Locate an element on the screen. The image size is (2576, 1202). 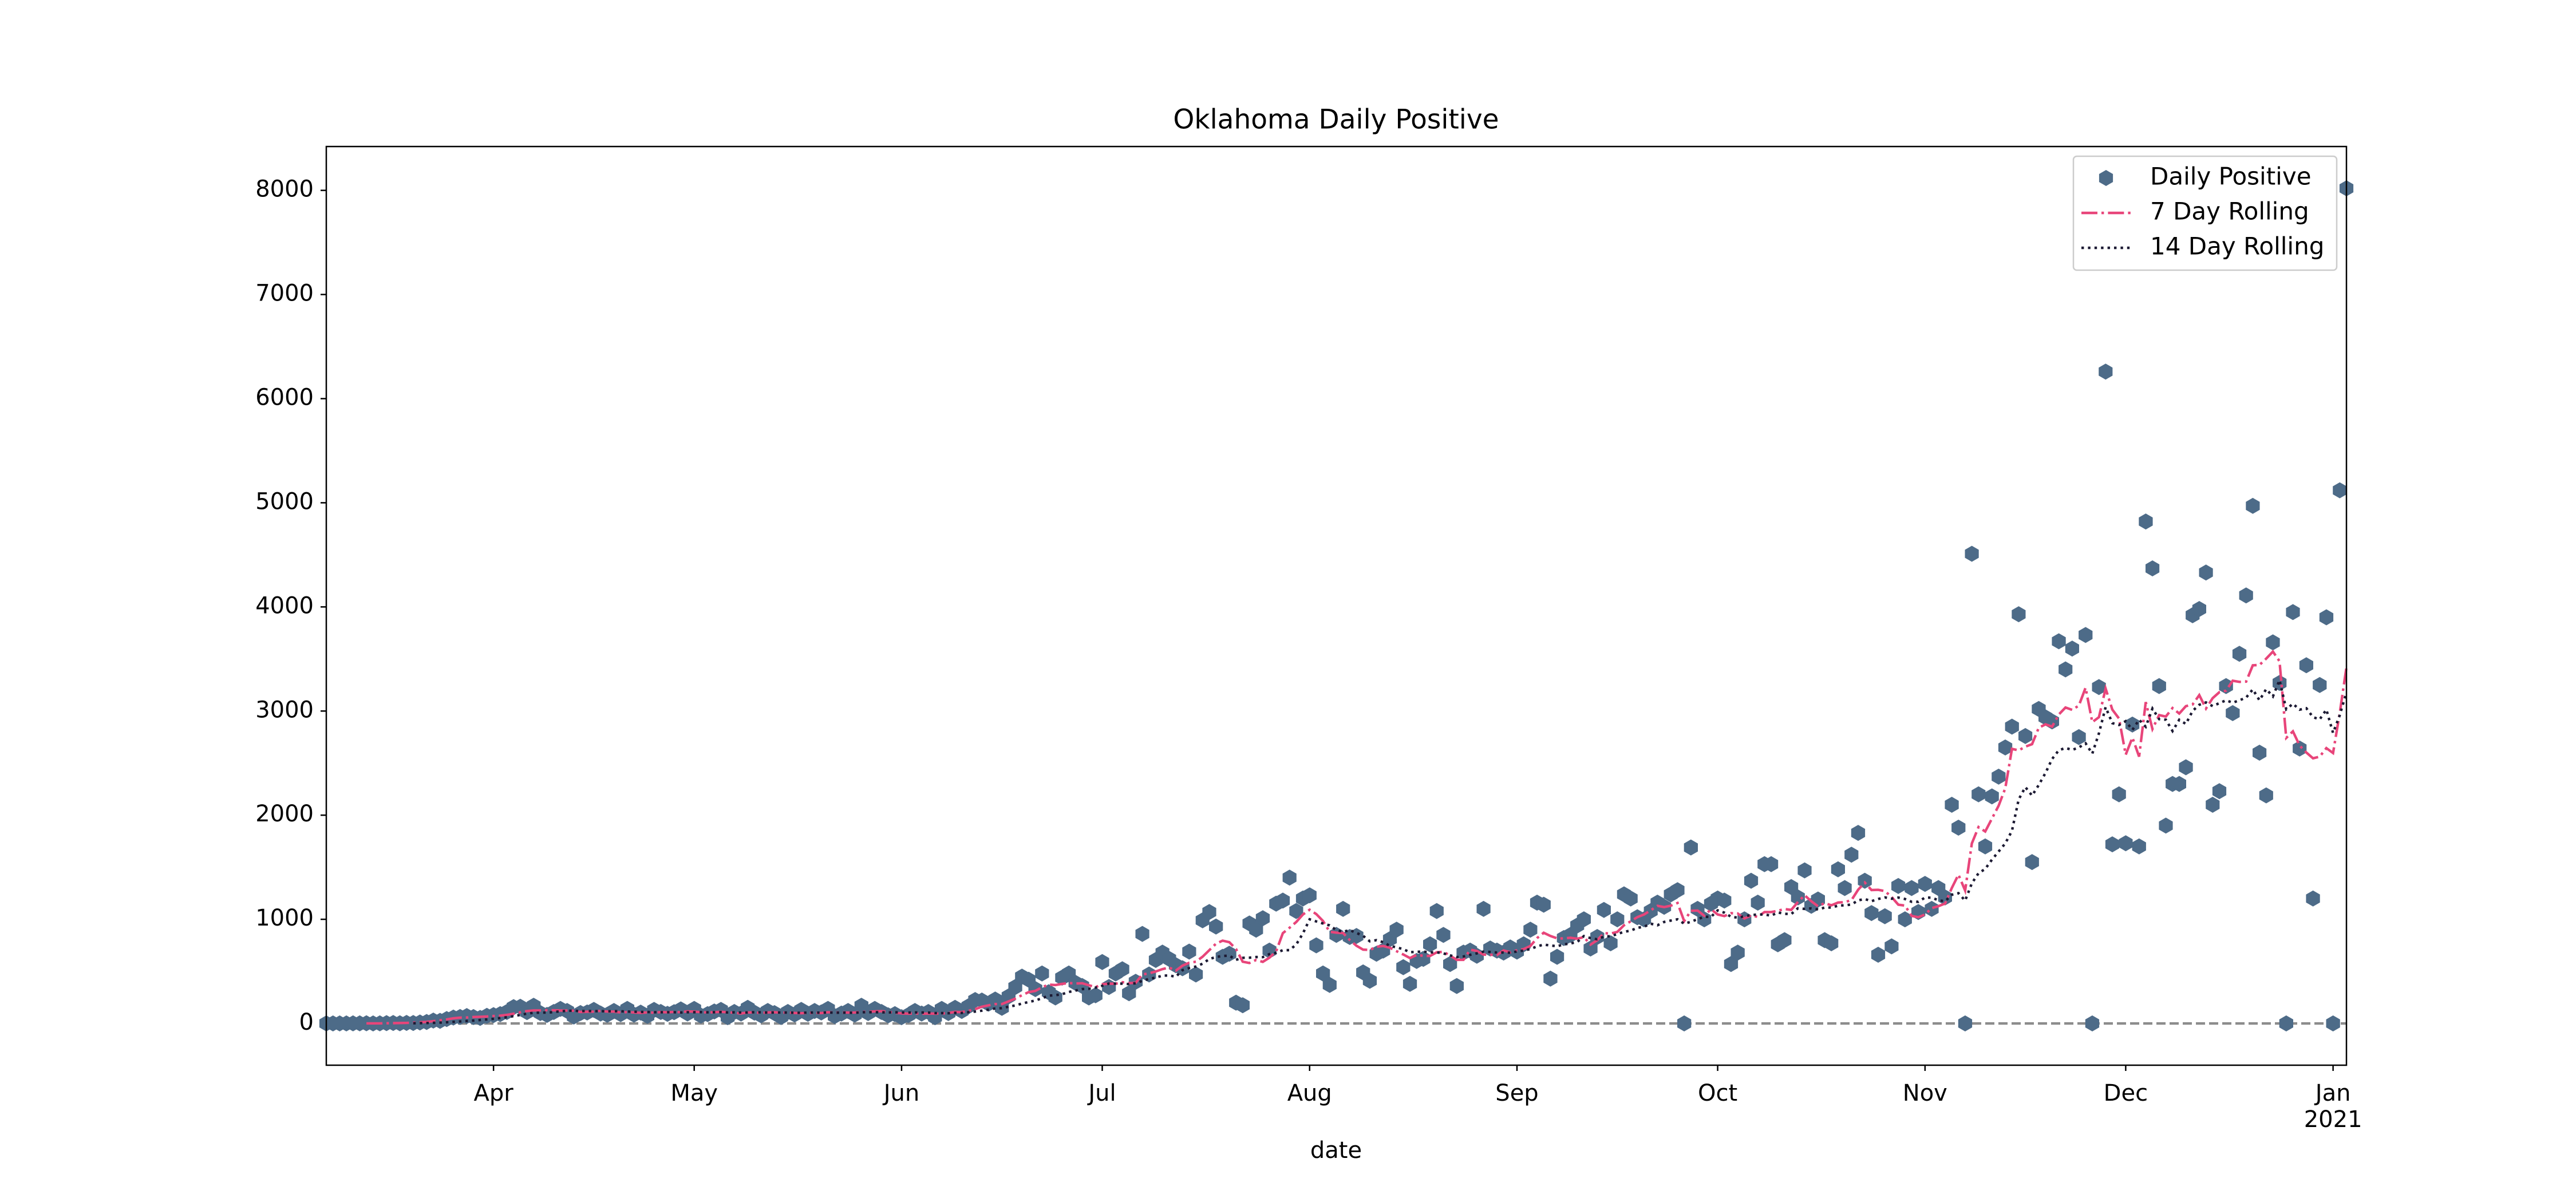
legend-marker is located at coordinates (2106, 178).